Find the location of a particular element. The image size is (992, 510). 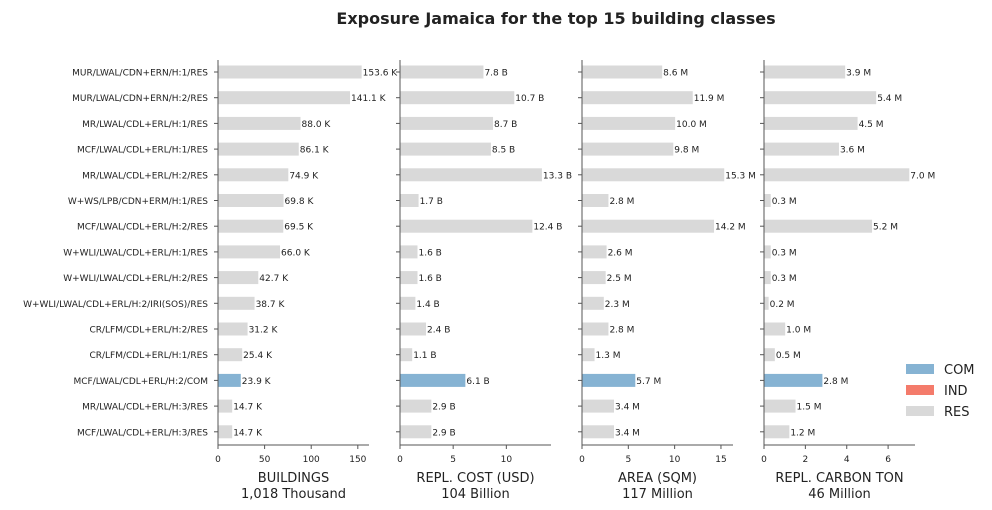

x-tick-label: 2 is located at coordinates (806, 460).